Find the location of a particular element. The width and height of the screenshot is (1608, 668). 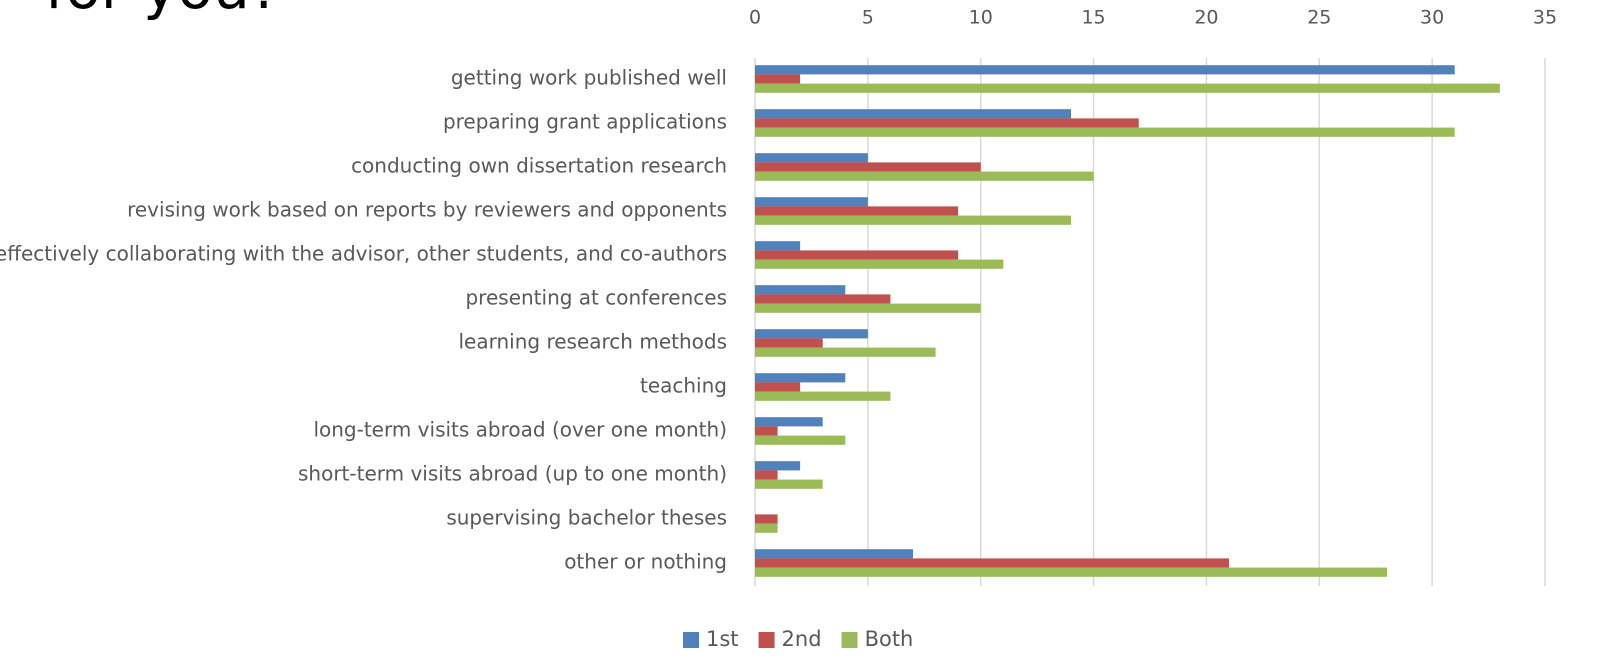

x-tick-label: 35 is located at coordinates (1545, 18).